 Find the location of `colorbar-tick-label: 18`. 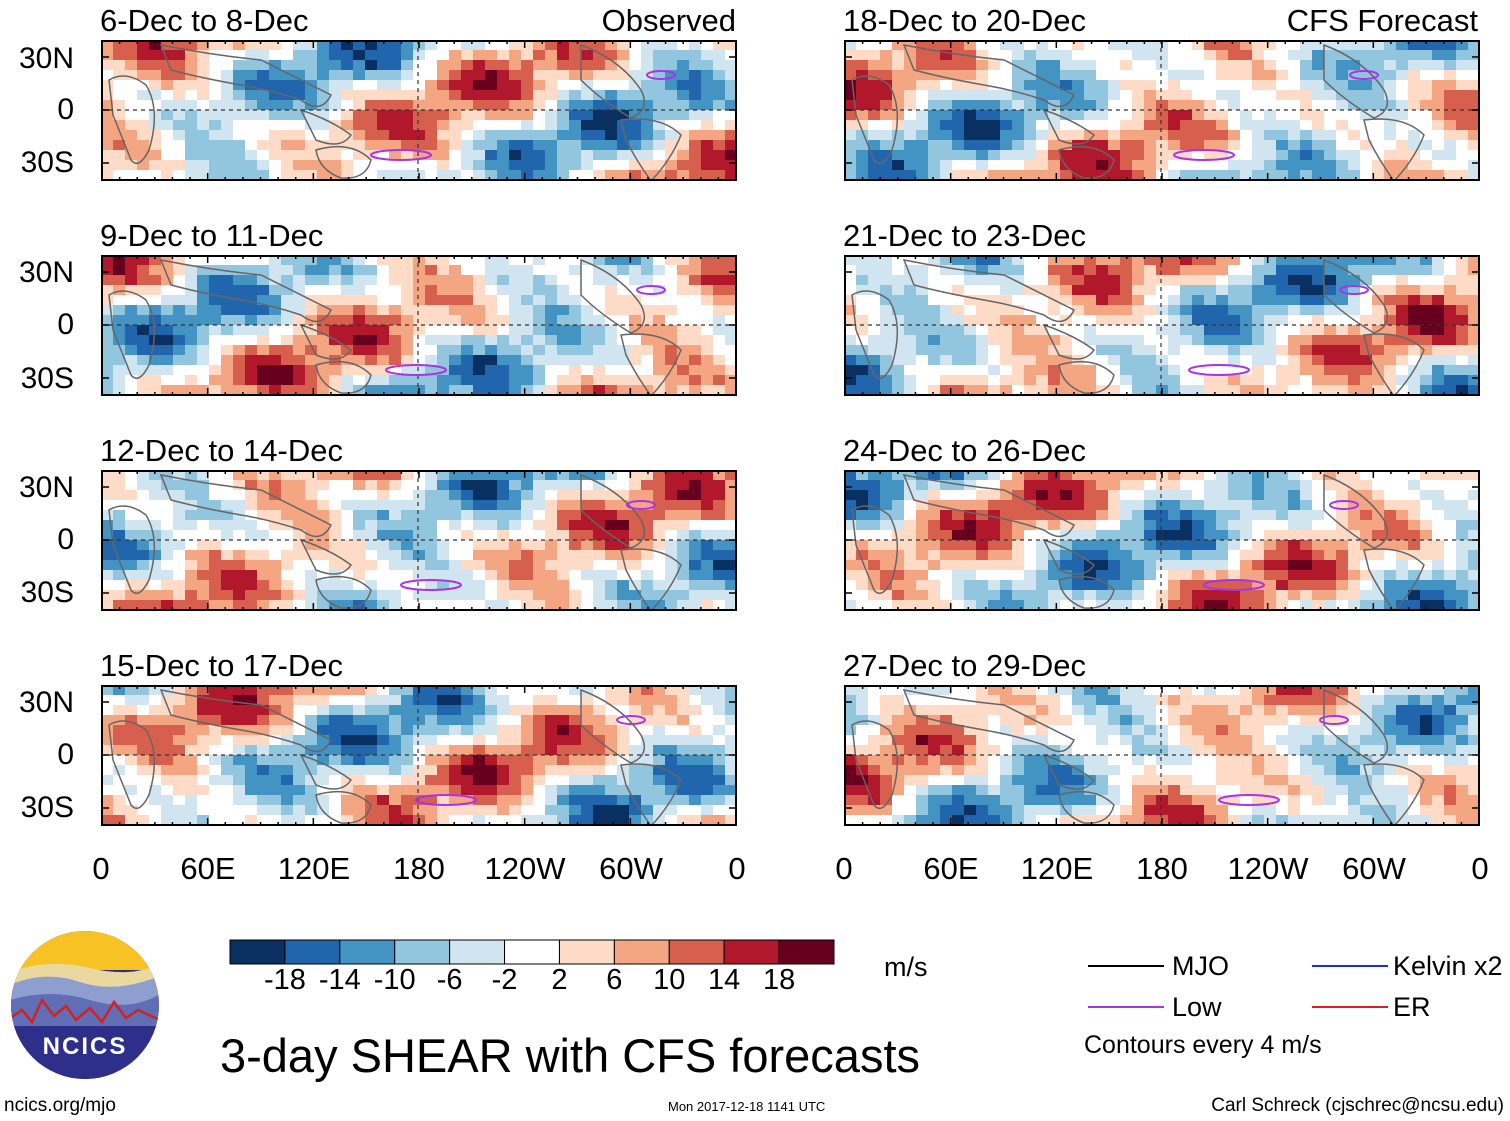

colorbar-tick-label: 18 is located at coordinates (779, 980).